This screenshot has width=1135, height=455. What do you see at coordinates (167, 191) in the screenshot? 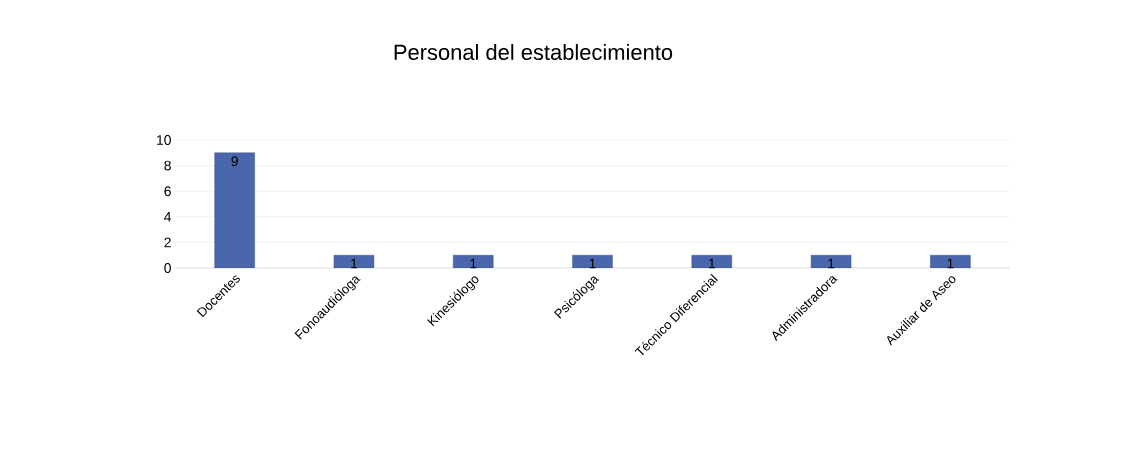
I see `y-tick-label: 6` at bounding box center [167, 191].